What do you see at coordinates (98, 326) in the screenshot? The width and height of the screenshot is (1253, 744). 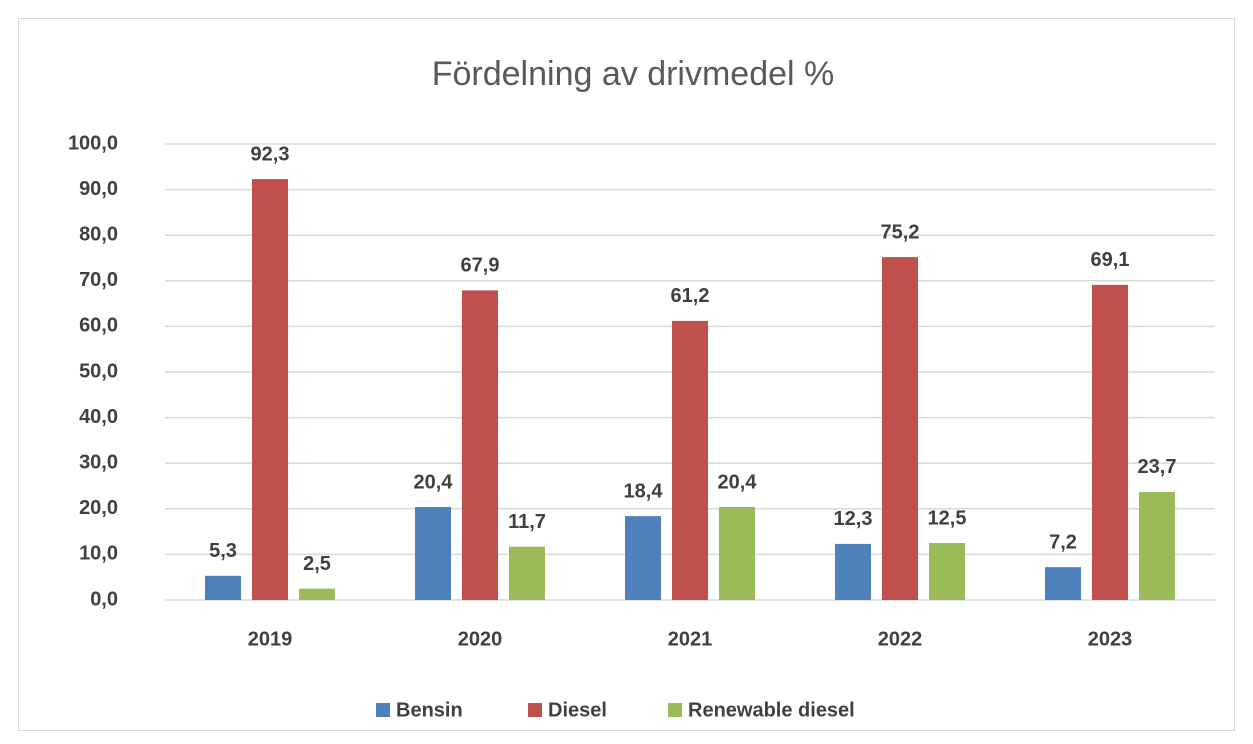 I see `y-tick-label: 60,0` at bounding box center [98, 326].